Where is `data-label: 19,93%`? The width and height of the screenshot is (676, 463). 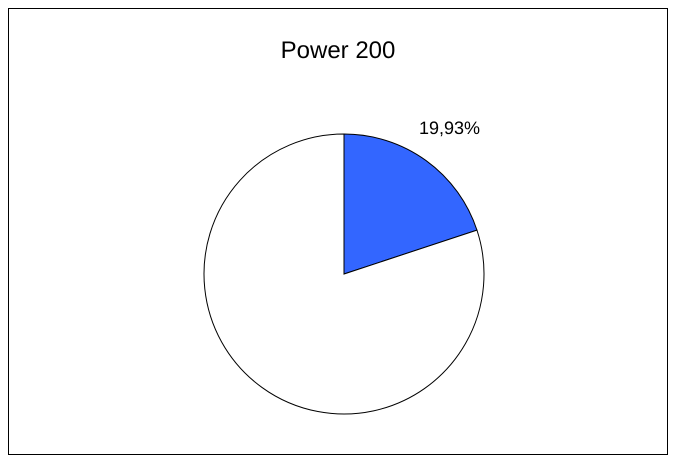 data-label: 19,93% is located at coordinates (449, 128).